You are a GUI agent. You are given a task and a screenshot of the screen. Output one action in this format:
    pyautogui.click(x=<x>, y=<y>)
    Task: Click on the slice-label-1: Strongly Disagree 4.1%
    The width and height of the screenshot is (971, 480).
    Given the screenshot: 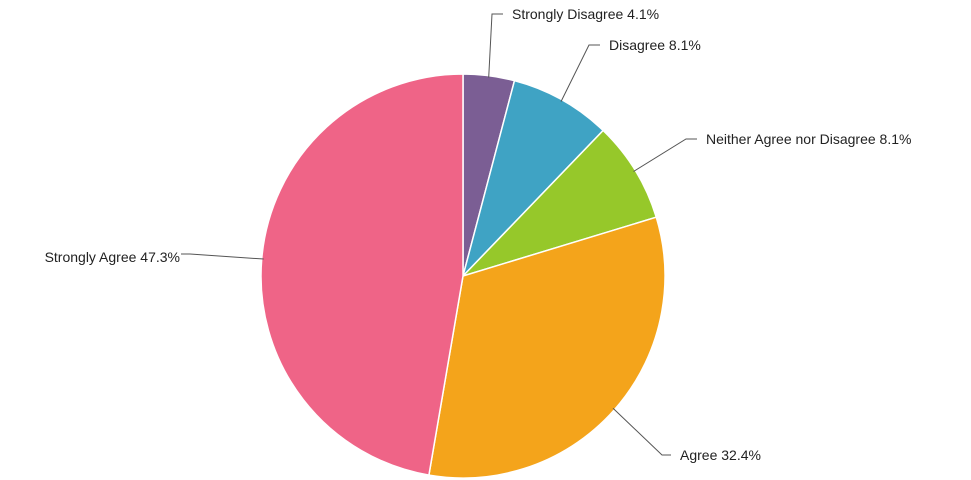 What is the action you would take?
    pyautogui.click(x=585, y=14)
    